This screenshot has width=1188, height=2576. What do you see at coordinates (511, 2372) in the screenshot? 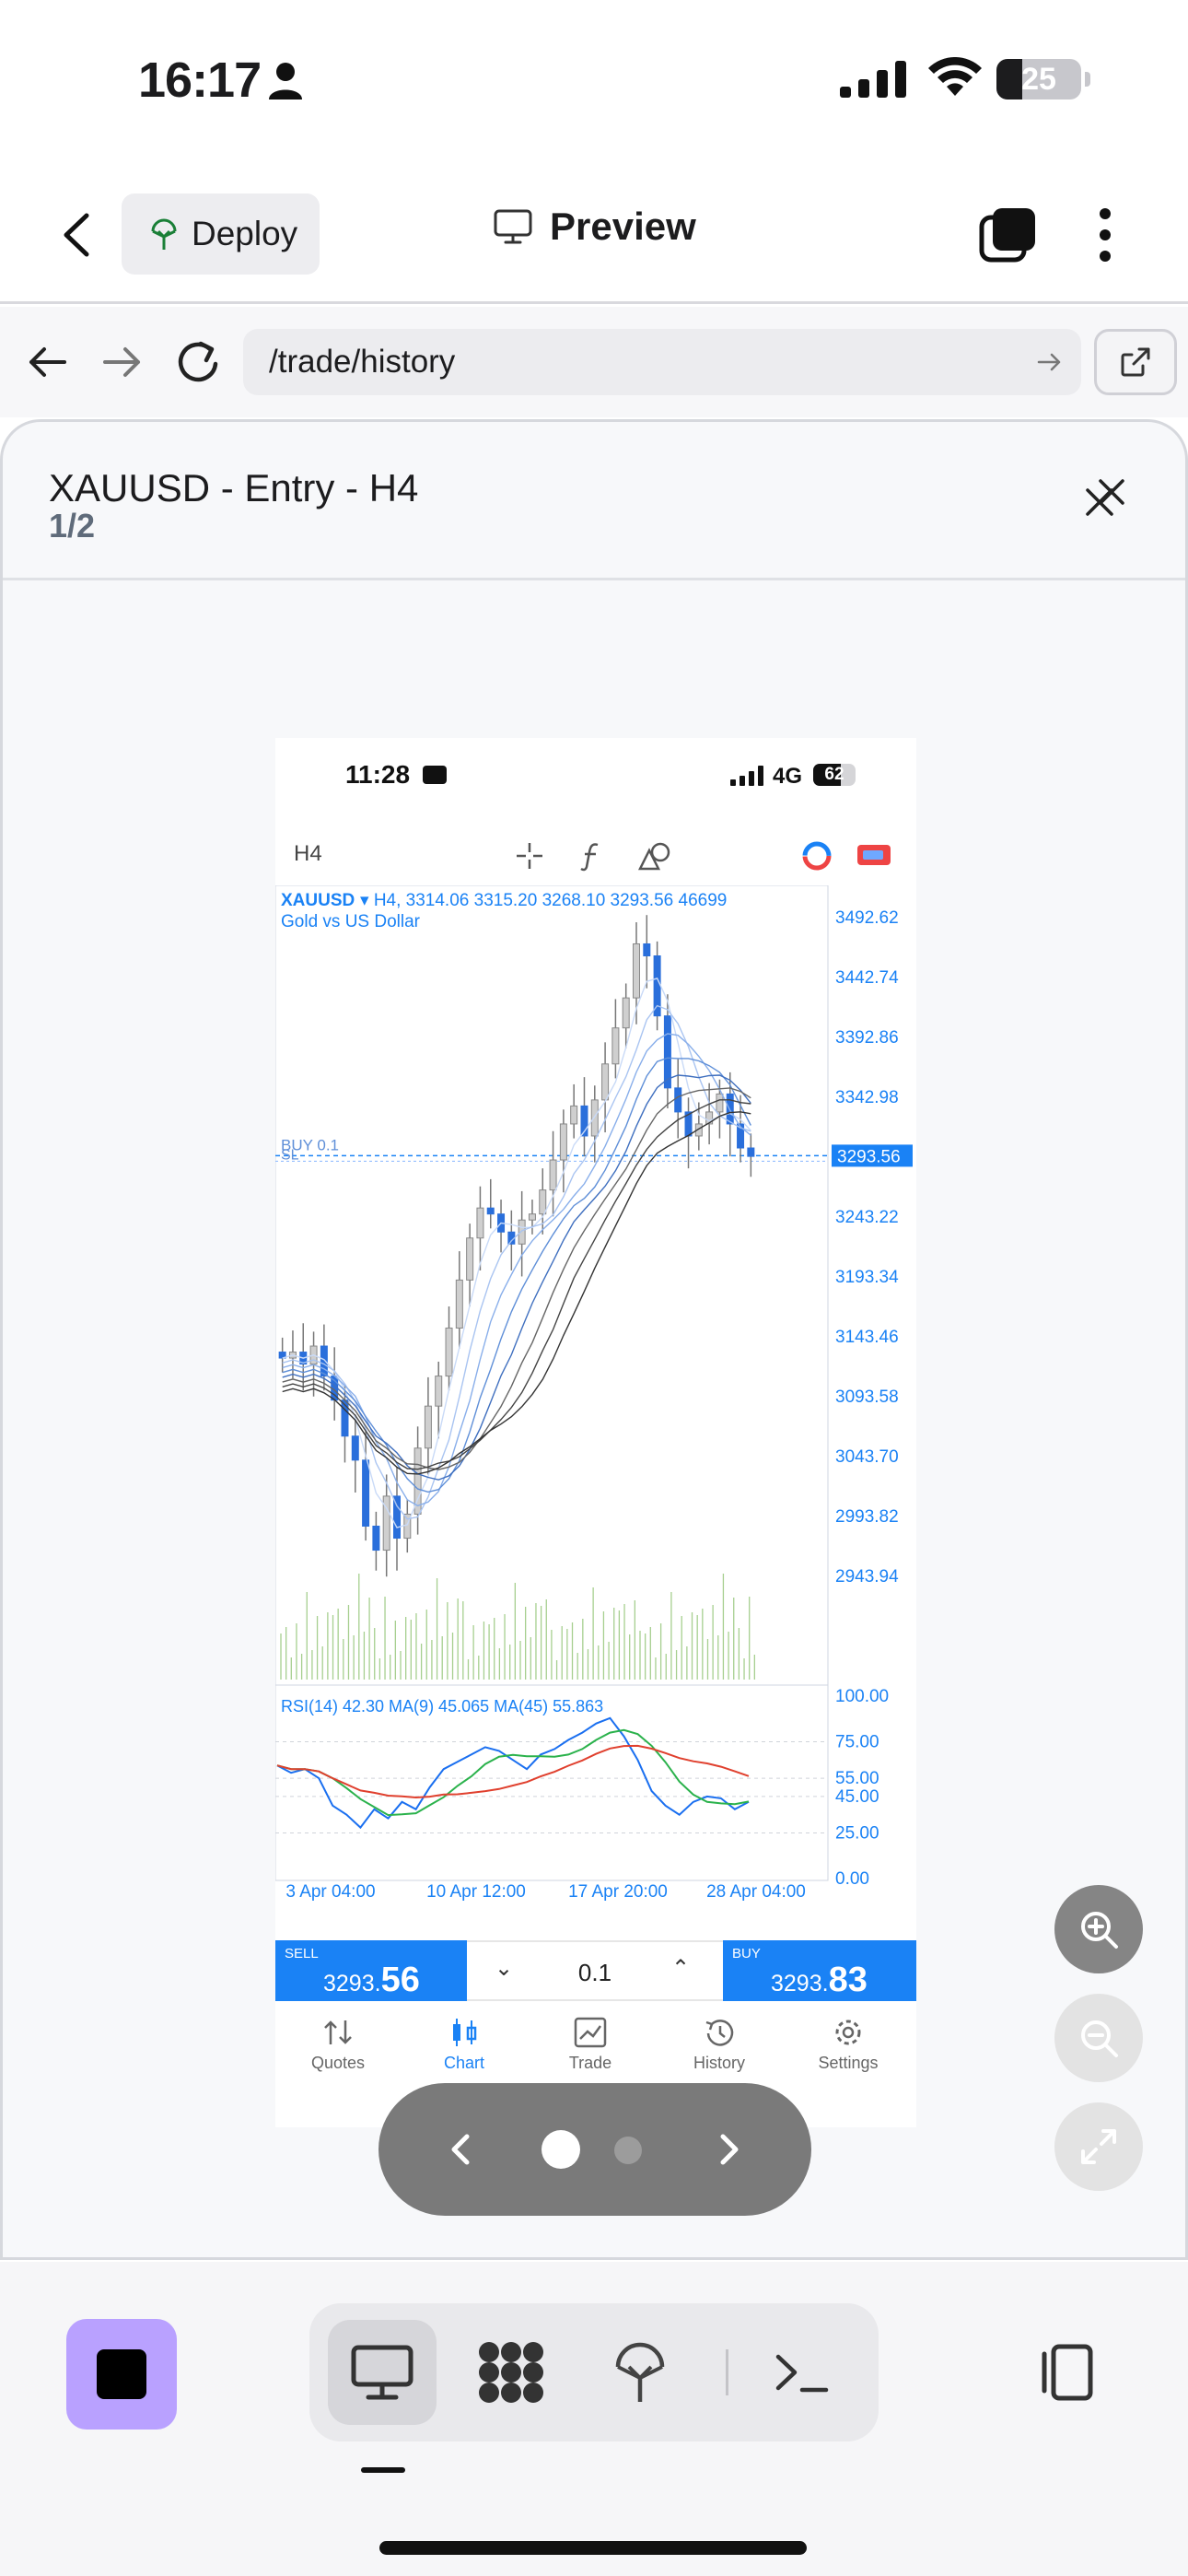
I see `mode-apps-button` at bounding box center [511, 2372].